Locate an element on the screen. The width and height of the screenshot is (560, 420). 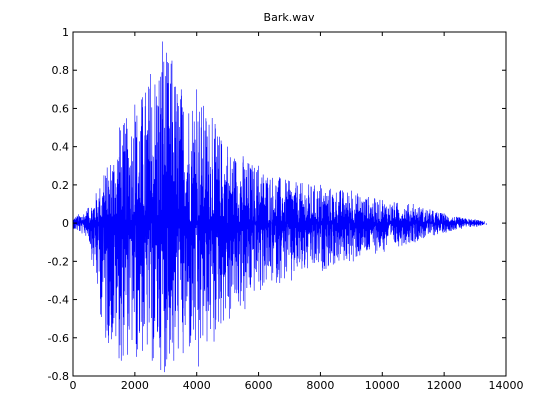
x-tick-label: 0 is located at coordinates (73, 385).